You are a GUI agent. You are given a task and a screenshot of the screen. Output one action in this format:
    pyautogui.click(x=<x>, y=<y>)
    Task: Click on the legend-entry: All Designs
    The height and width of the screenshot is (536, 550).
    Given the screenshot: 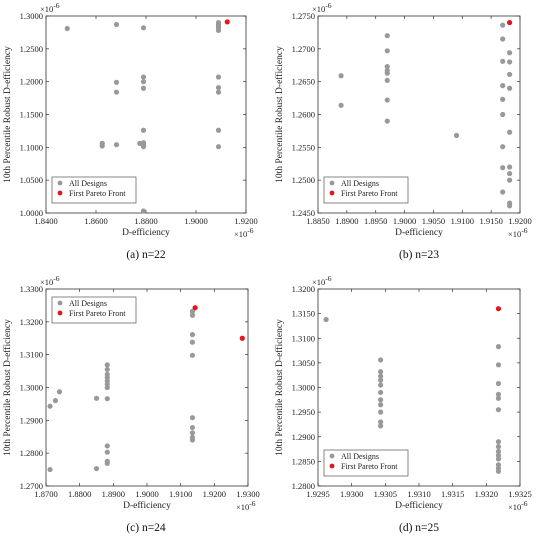 What is the action you would take?
    pyautogui.click(x=360, y=183)
    